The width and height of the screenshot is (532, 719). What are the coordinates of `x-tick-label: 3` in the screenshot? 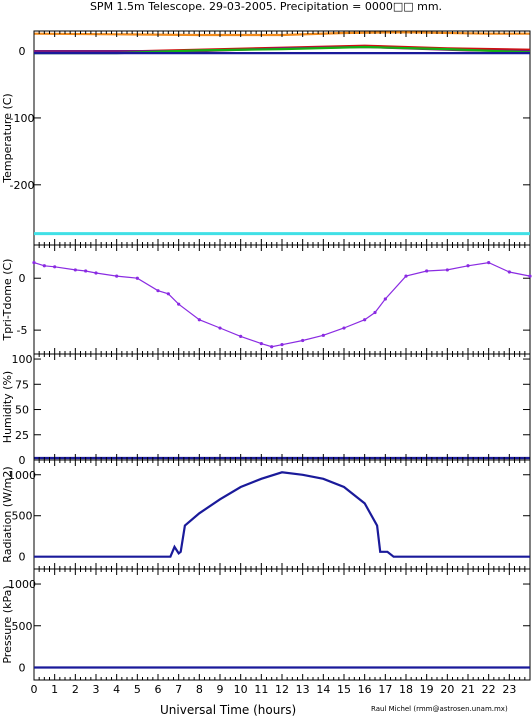 It's located at (96, 689).